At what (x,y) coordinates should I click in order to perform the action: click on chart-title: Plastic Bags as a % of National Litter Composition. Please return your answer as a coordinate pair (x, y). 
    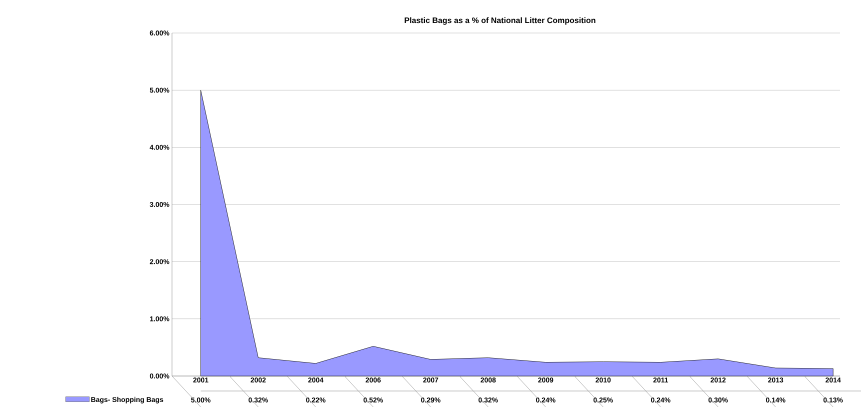
    Looking at the image, I should click on (500, 21).